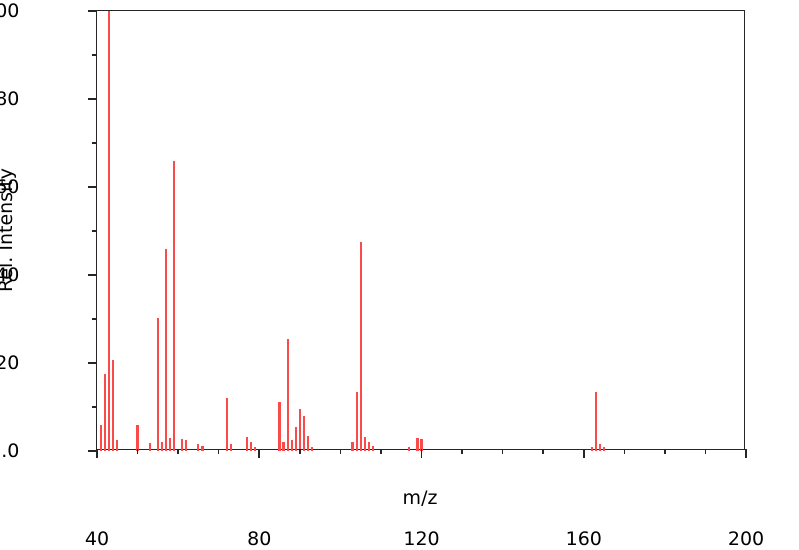  Describe the element at coordinates (8, 230) in the screenshot. I see `y-axis-title: Rel. Intensity` at that location.